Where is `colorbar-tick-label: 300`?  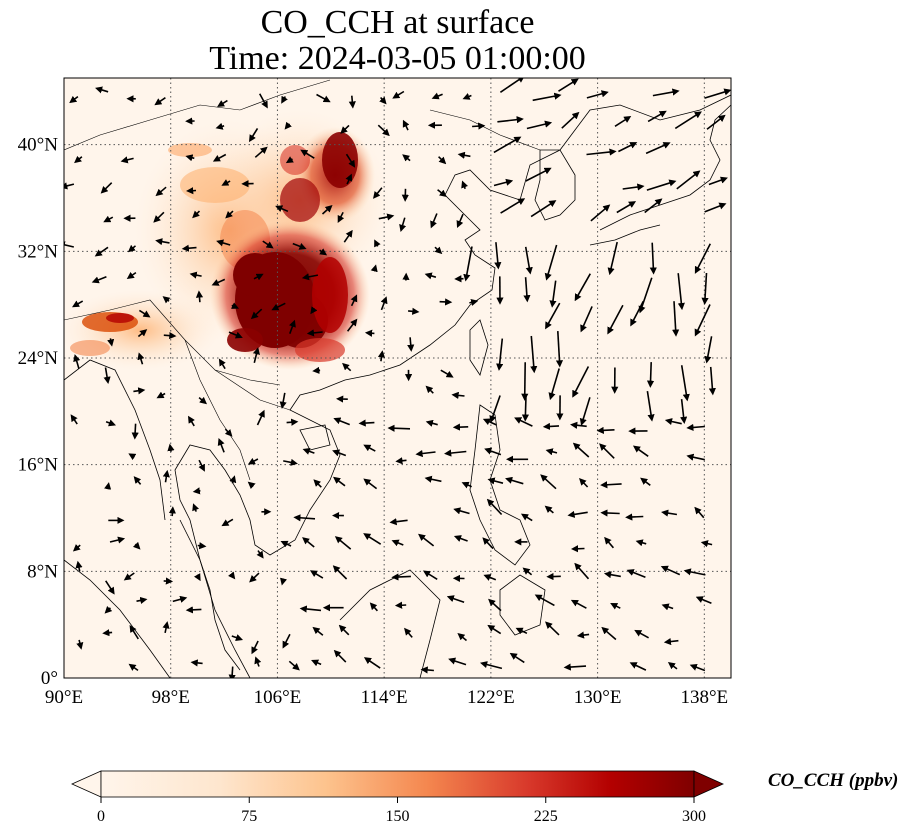 colorbar-tick-label: 300 is located at coordinates (694, 816).